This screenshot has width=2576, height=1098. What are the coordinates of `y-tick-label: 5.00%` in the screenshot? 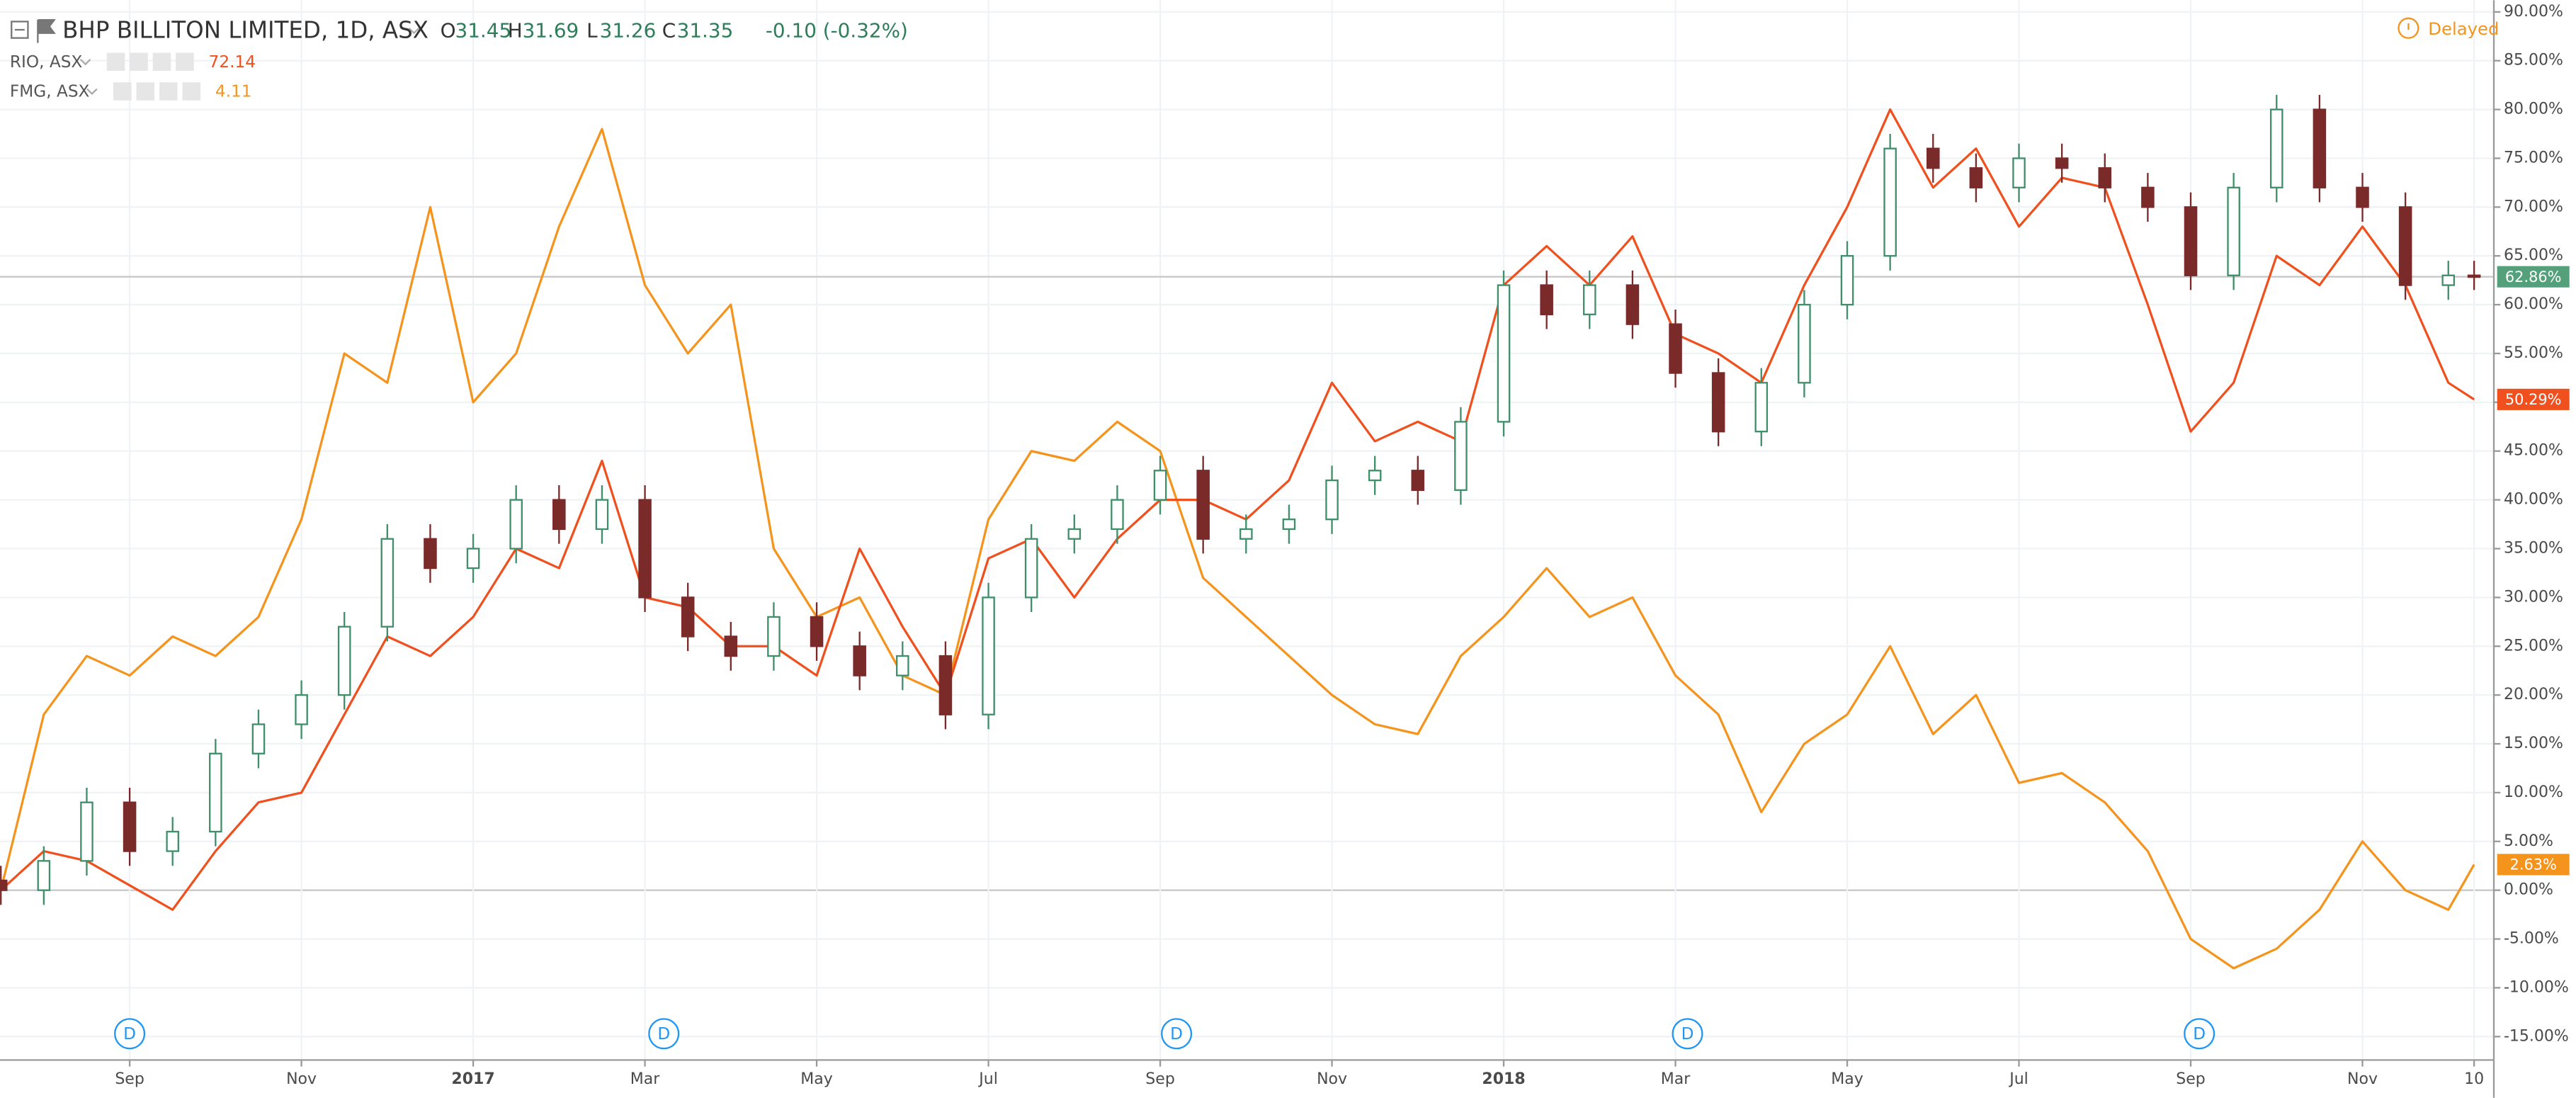 It's located at (2528, 841).